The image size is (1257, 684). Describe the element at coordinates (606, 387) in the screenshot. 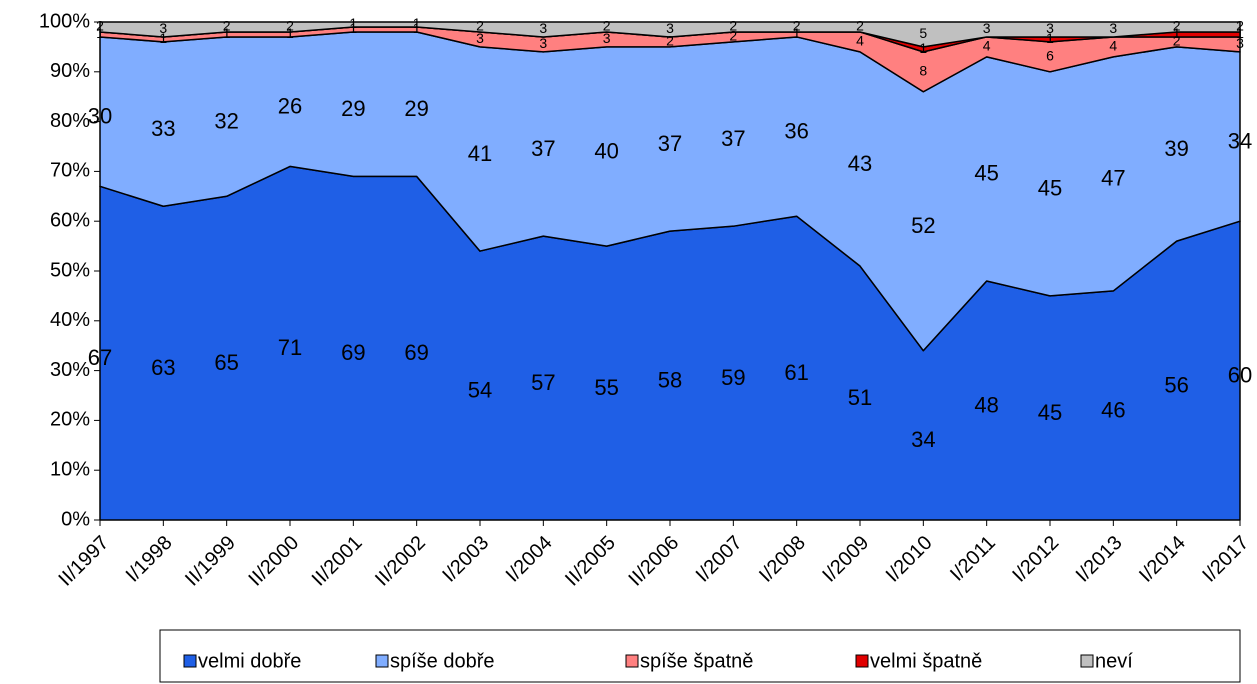

I see `value-label: 55` at that location.